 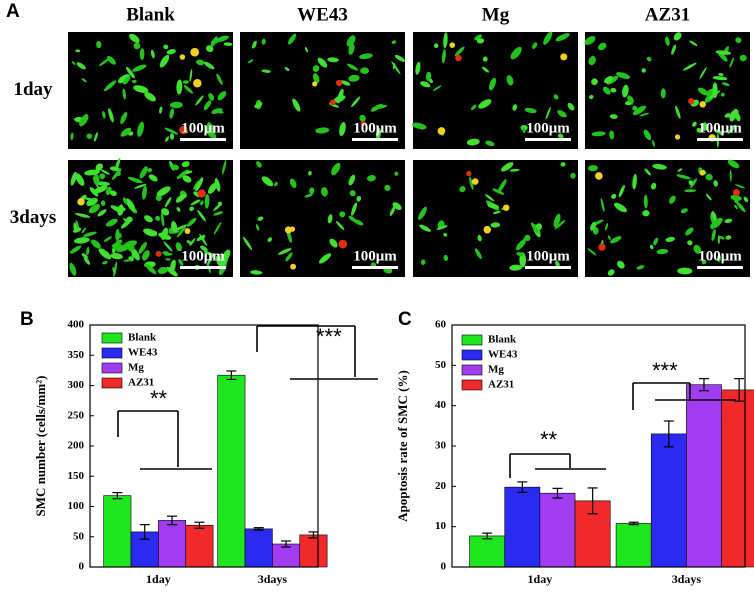 I want to click on y-tick-label: 20, so click(x=441, y=486).